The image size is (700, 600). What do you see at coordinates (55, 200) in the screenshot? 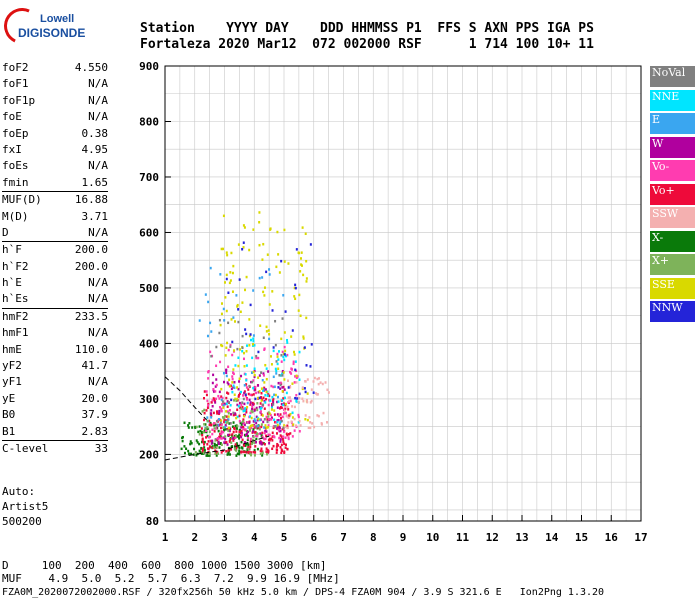
I see `param-row: MUF(D) 16.88` at bounding box center [55, 200].